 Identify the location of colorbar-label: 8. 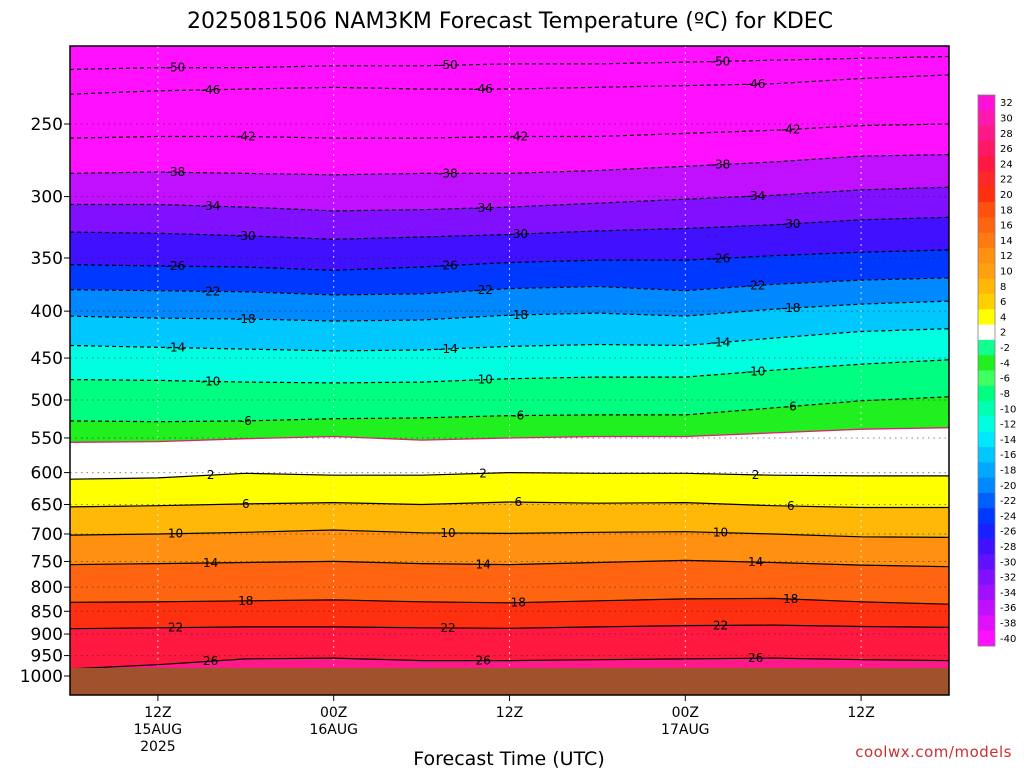
(1003, 287).